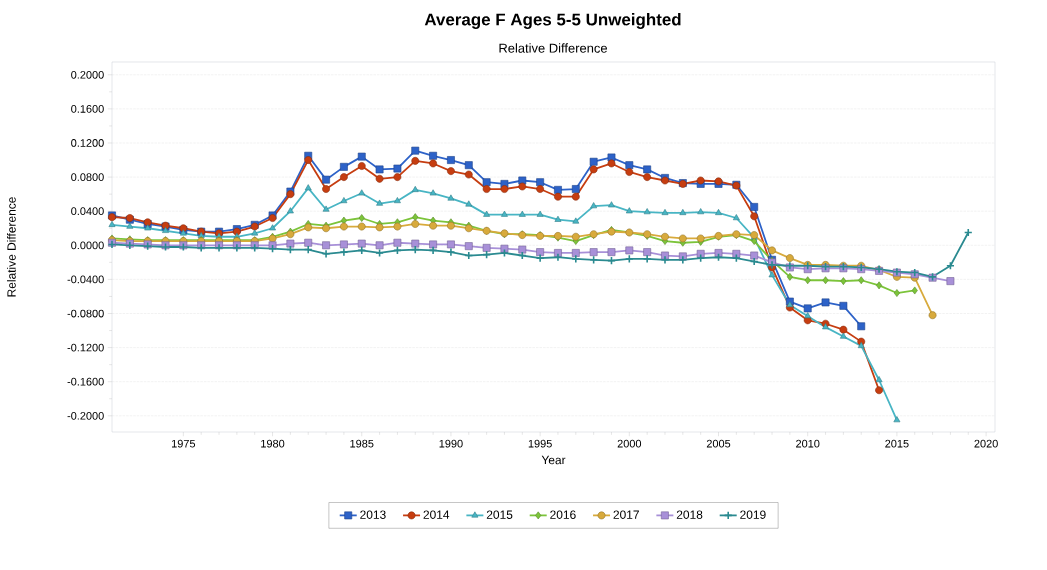  I want to click on legend-label: 2015, so click(499, 514).